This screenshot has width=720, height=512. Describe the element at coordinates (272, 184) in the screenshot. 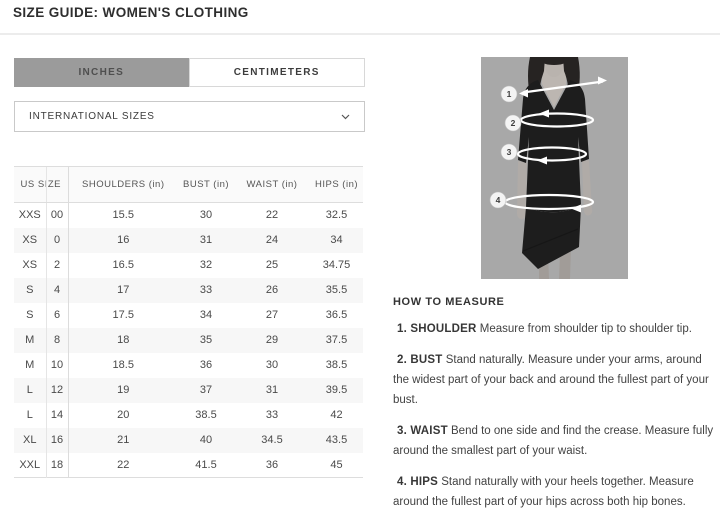

I see `header-waist: WAIST (in)` at that location.